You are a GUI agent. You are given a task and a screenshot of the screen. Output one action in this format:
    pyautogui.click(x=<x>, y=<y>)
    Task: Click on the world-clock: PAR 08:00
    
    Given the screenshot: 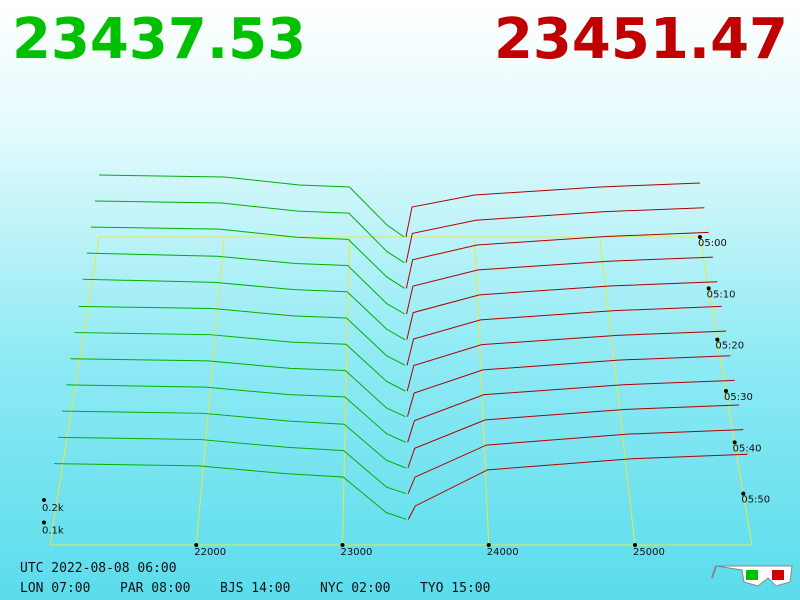 What is the action you would take?
    pyautogui.click(x=155, y=588)
    